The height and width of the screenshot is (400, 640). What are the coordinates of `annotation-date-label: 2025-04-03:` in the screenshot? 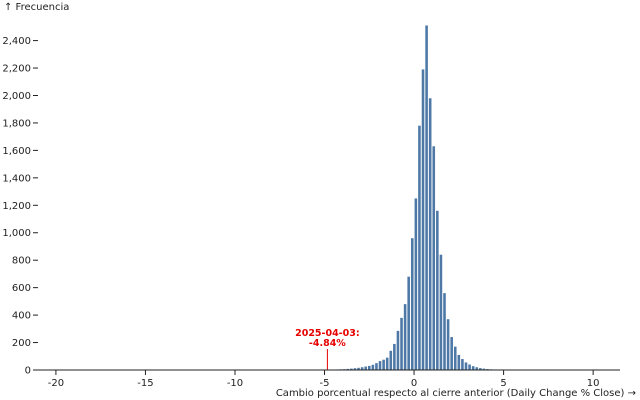 It's located at (327, 333).